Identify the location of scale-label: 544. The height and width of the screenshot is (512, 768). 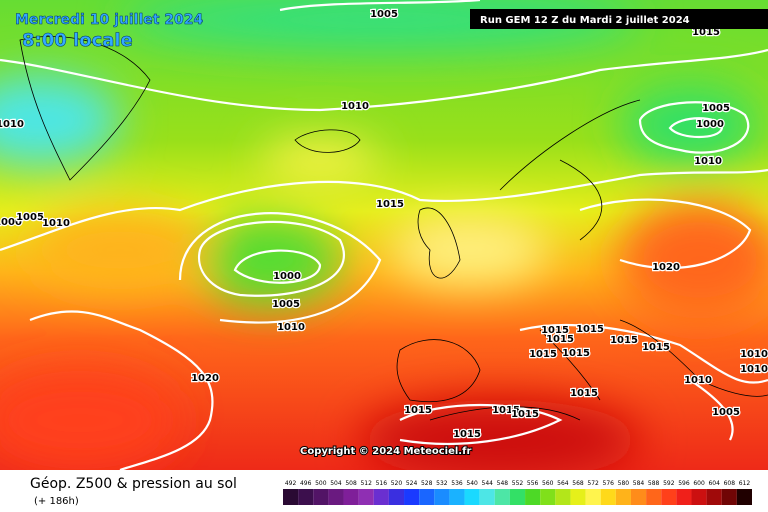
(488, 483).